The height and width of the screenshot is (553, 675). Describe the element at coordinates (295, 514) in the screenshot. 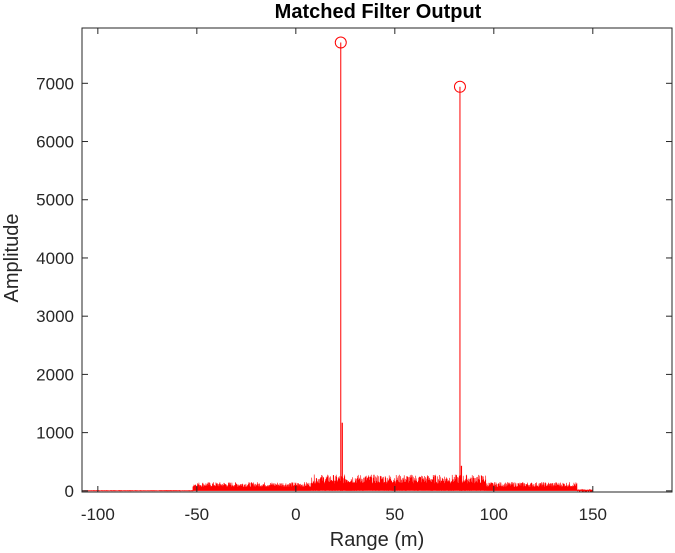

I see `x-tick-label: 0` at that location.